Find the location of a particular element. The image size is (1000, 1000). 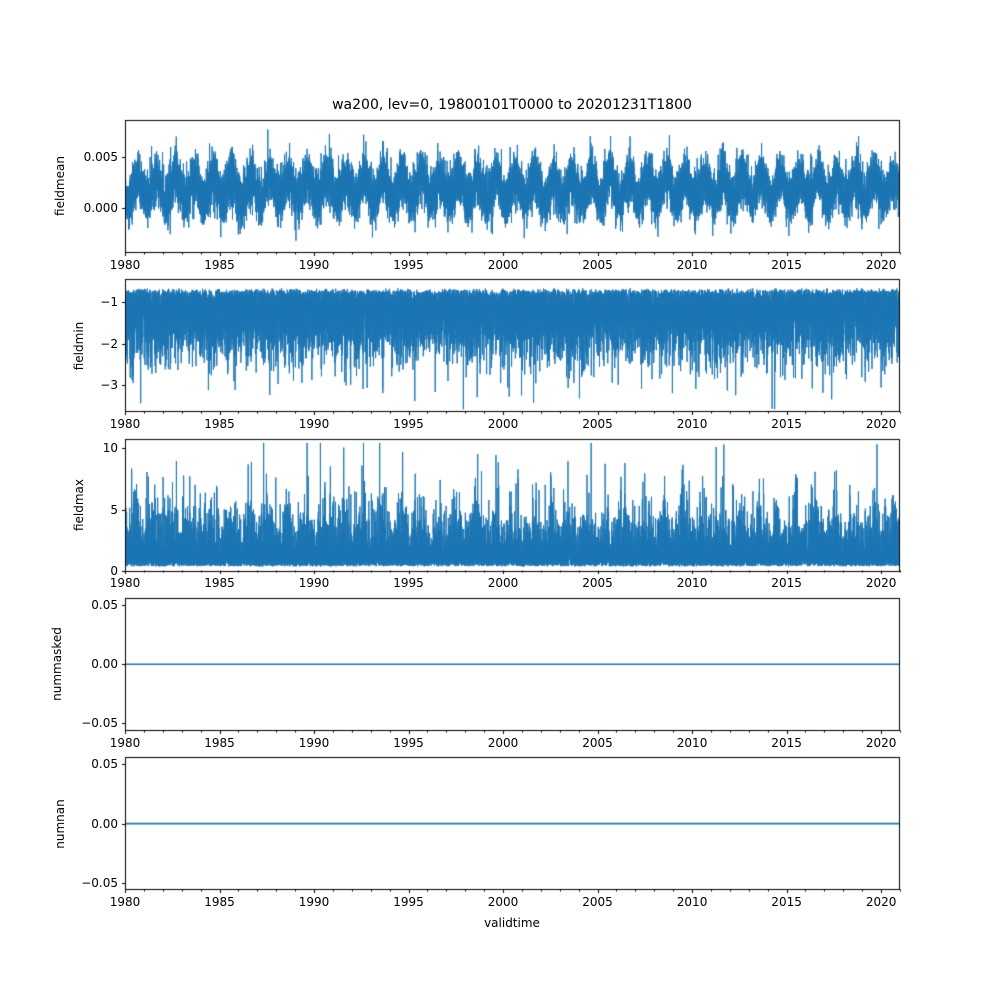

y-tick-label: −1 is located at coordinates (109, 302).